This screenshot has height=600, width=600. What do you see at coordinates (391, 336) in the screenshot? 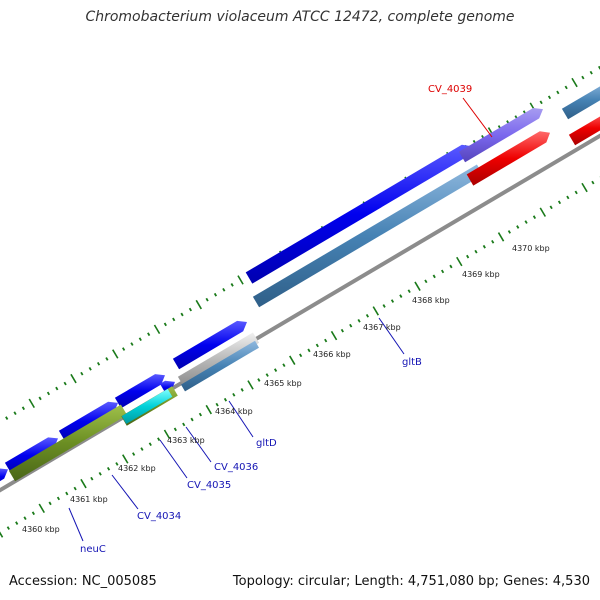
I see `leader-gltB` at bounding box center [391, 336].